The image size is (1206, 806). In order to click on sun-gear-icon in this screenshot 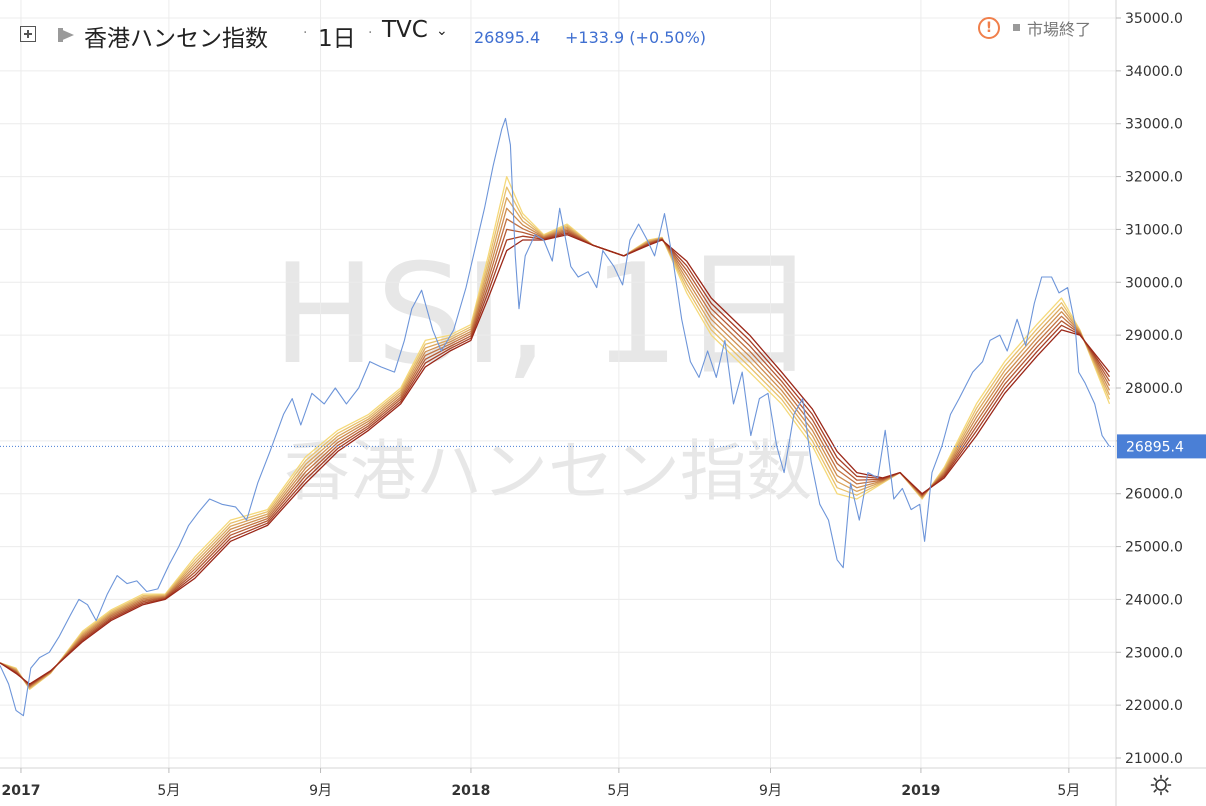, I will do `click(1161, 785)`.